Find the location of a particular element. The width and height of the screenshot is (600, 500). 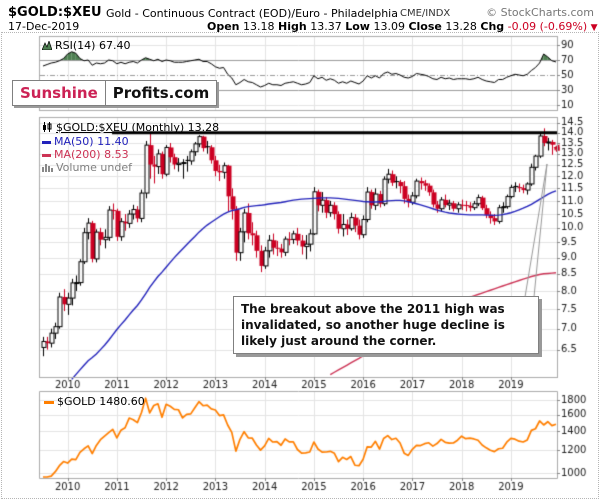

ma200-legend: MA(200) 8.53 is located at coordinates (91, 154).